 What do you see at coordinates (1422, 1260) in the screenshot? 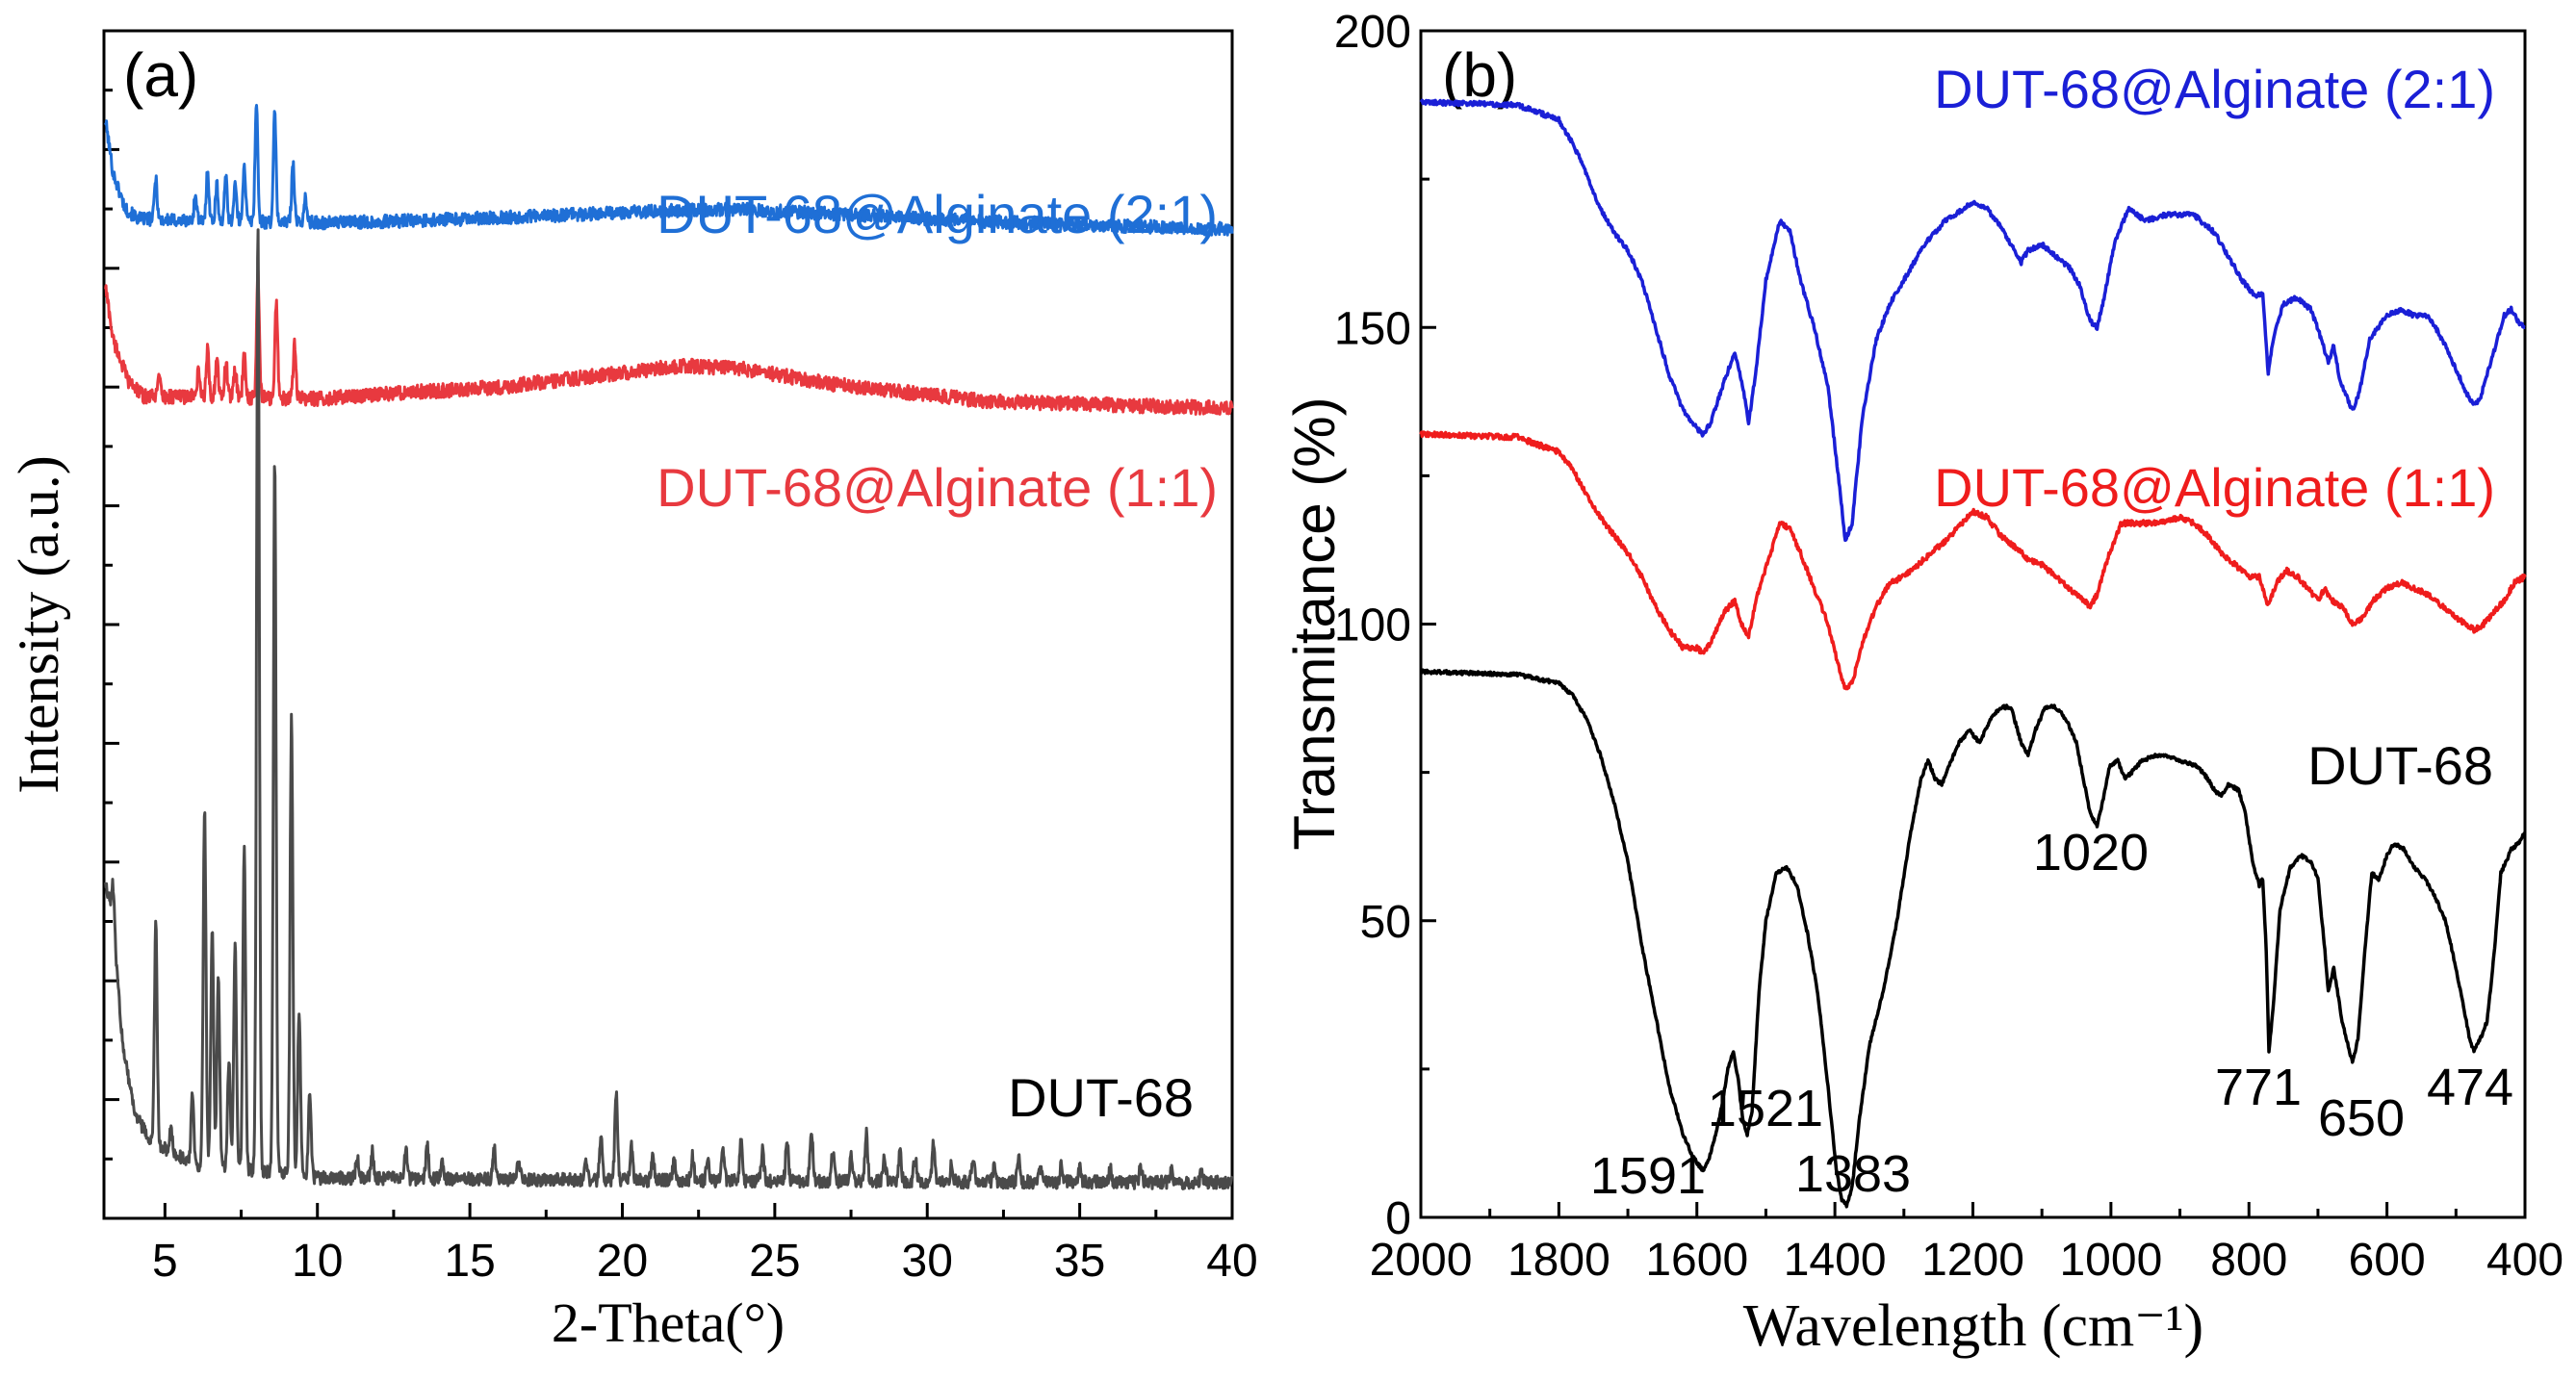
I see `panel-b-x-tick-label: 2000` at bounding box center [1422, 1260].